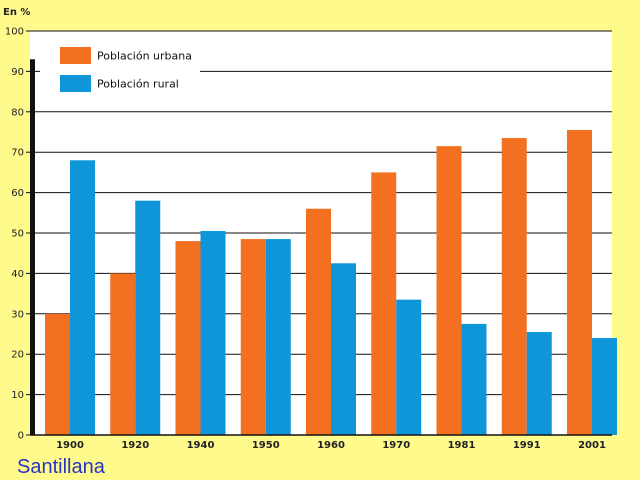  What do you see at coordinates (17, 193) in the screenshot?
I see `y-tick-label: 60` at bounding box center [17, 193].